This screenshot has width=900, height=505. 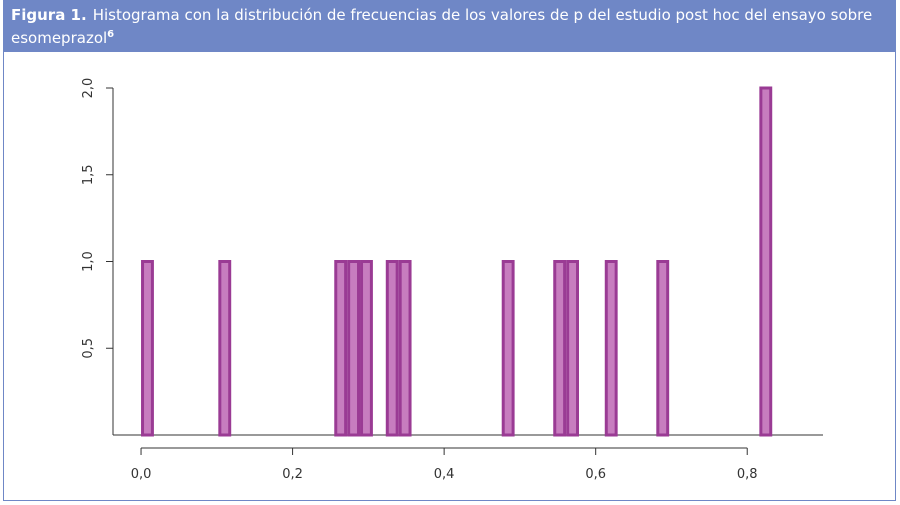 I want to click on x-tick-label: 0,2, so click(x=292, y=474).